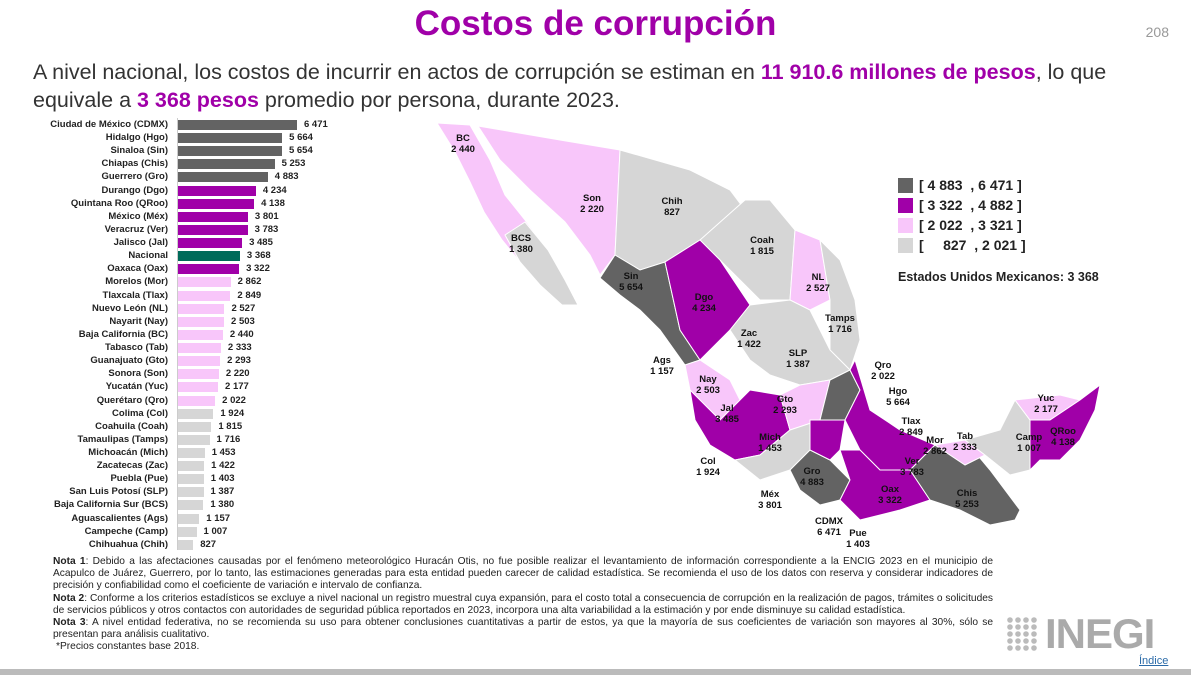 The width and height of the screenshot is (1191, 675). Describe the element at coordinates (136, 282) in the screenshot. I see `bar-label: Morelos (Mor)` at that location.